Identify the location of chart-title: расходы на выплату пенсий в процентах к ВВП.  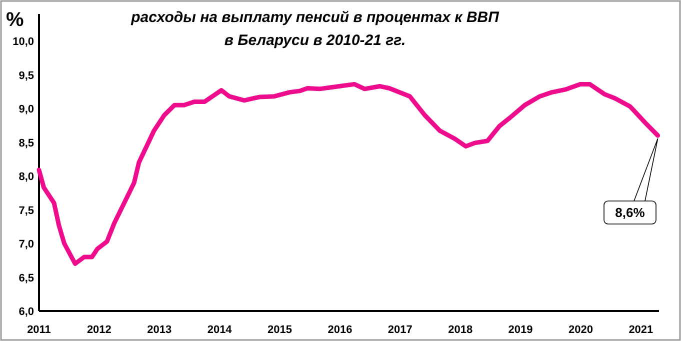
(315, 17).